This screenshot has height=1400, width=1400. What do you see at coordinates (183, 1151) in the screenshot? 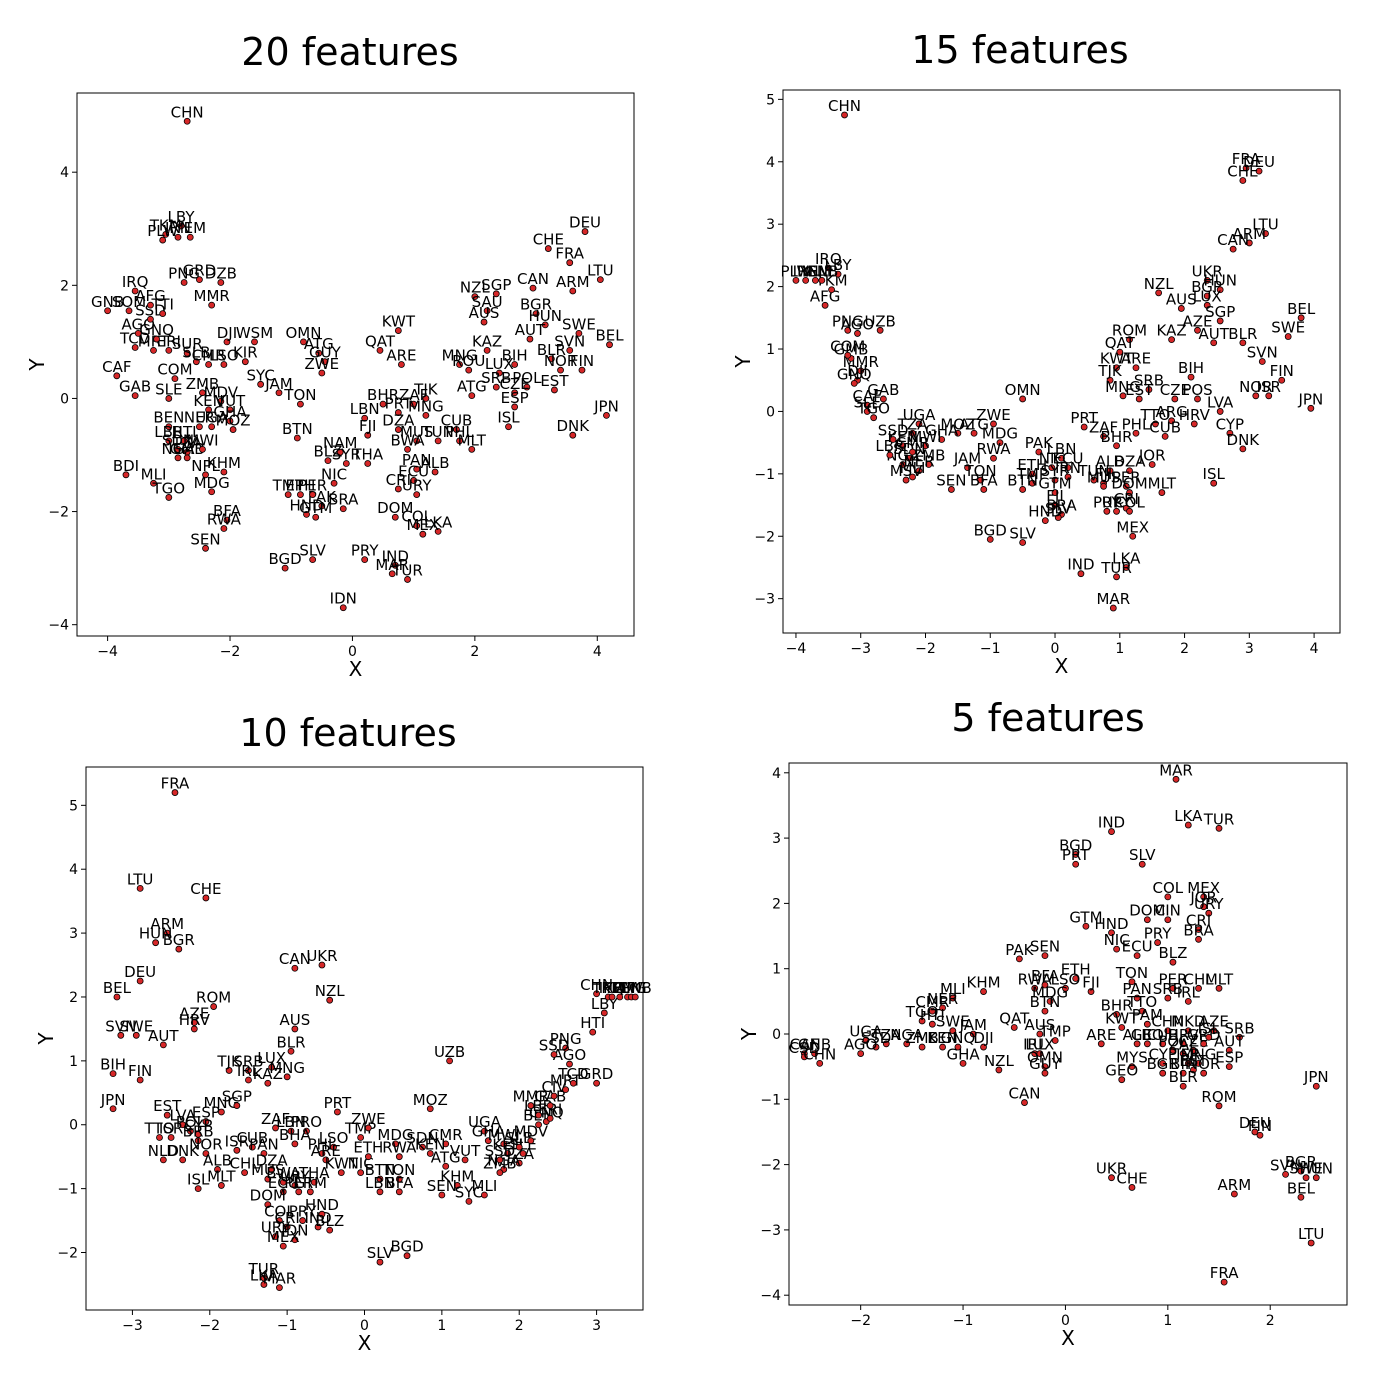
I see `point-label: DNK` at bounding box center [183, 1151].